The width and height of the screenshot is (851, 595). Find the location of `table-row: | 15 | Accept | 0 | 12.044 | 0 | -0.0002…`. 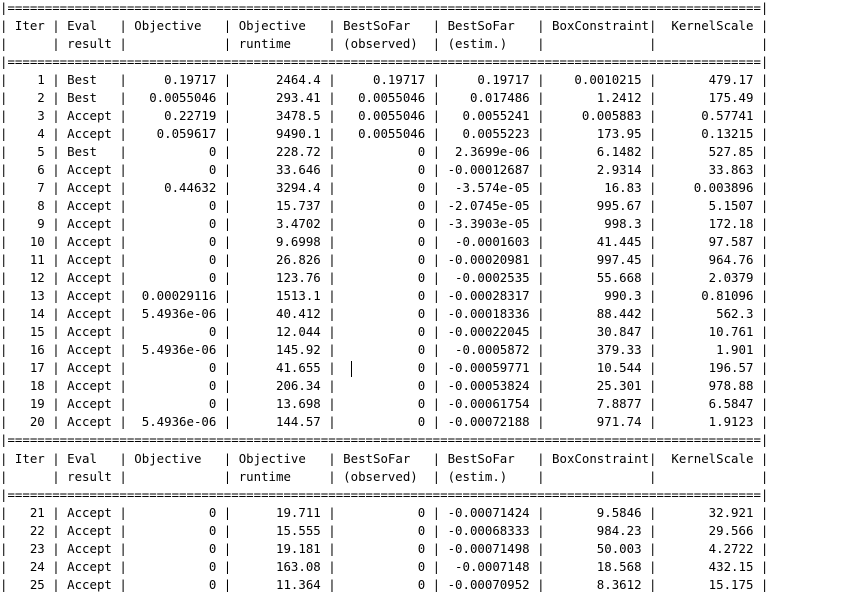

table-row: | 15 | Accept | 0 | 12.044 | 0 | -0.0002… is located at coordinates (384, 331).